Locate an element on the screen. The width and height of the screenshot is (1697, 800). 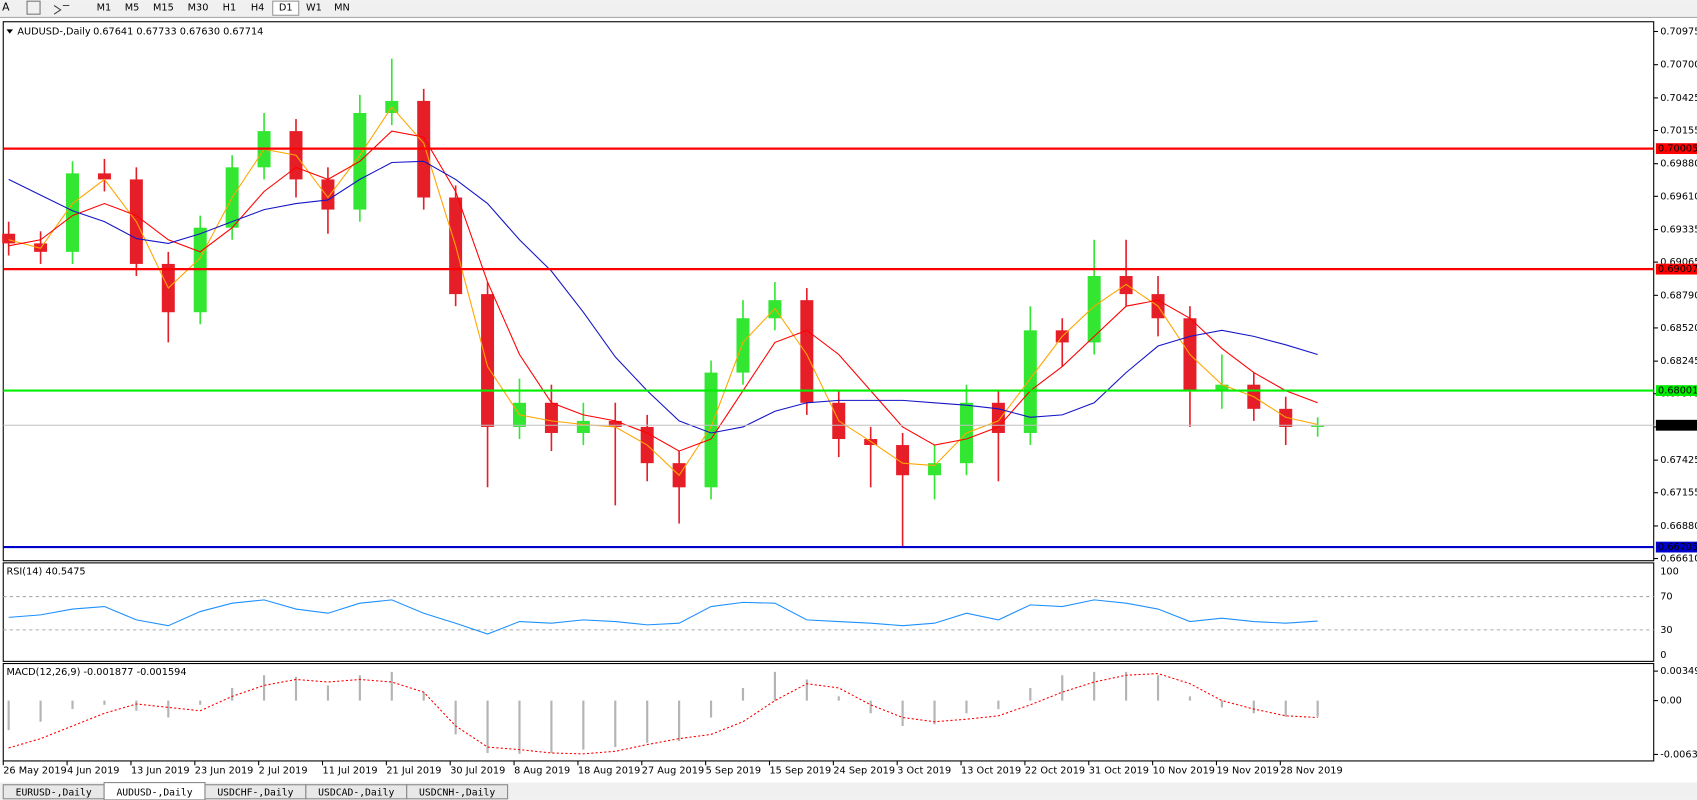
x-tick-label: 11 Jul 2019 is located at coordinates (350, 771).